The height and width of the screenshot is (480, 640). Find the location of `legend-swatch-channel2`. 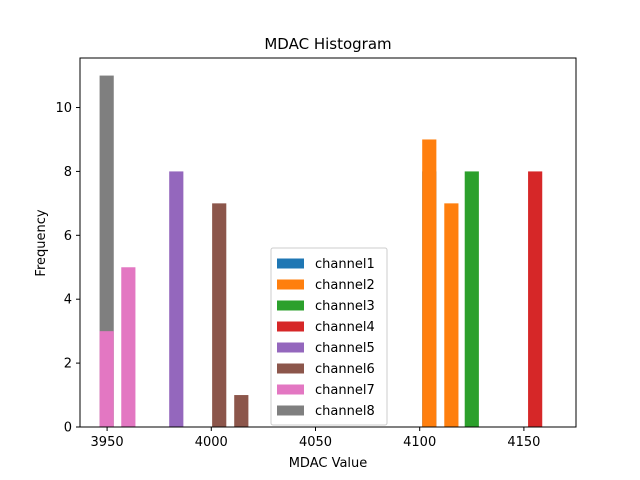

legend-swatch-channel2 is located at coordinates (290, 284).